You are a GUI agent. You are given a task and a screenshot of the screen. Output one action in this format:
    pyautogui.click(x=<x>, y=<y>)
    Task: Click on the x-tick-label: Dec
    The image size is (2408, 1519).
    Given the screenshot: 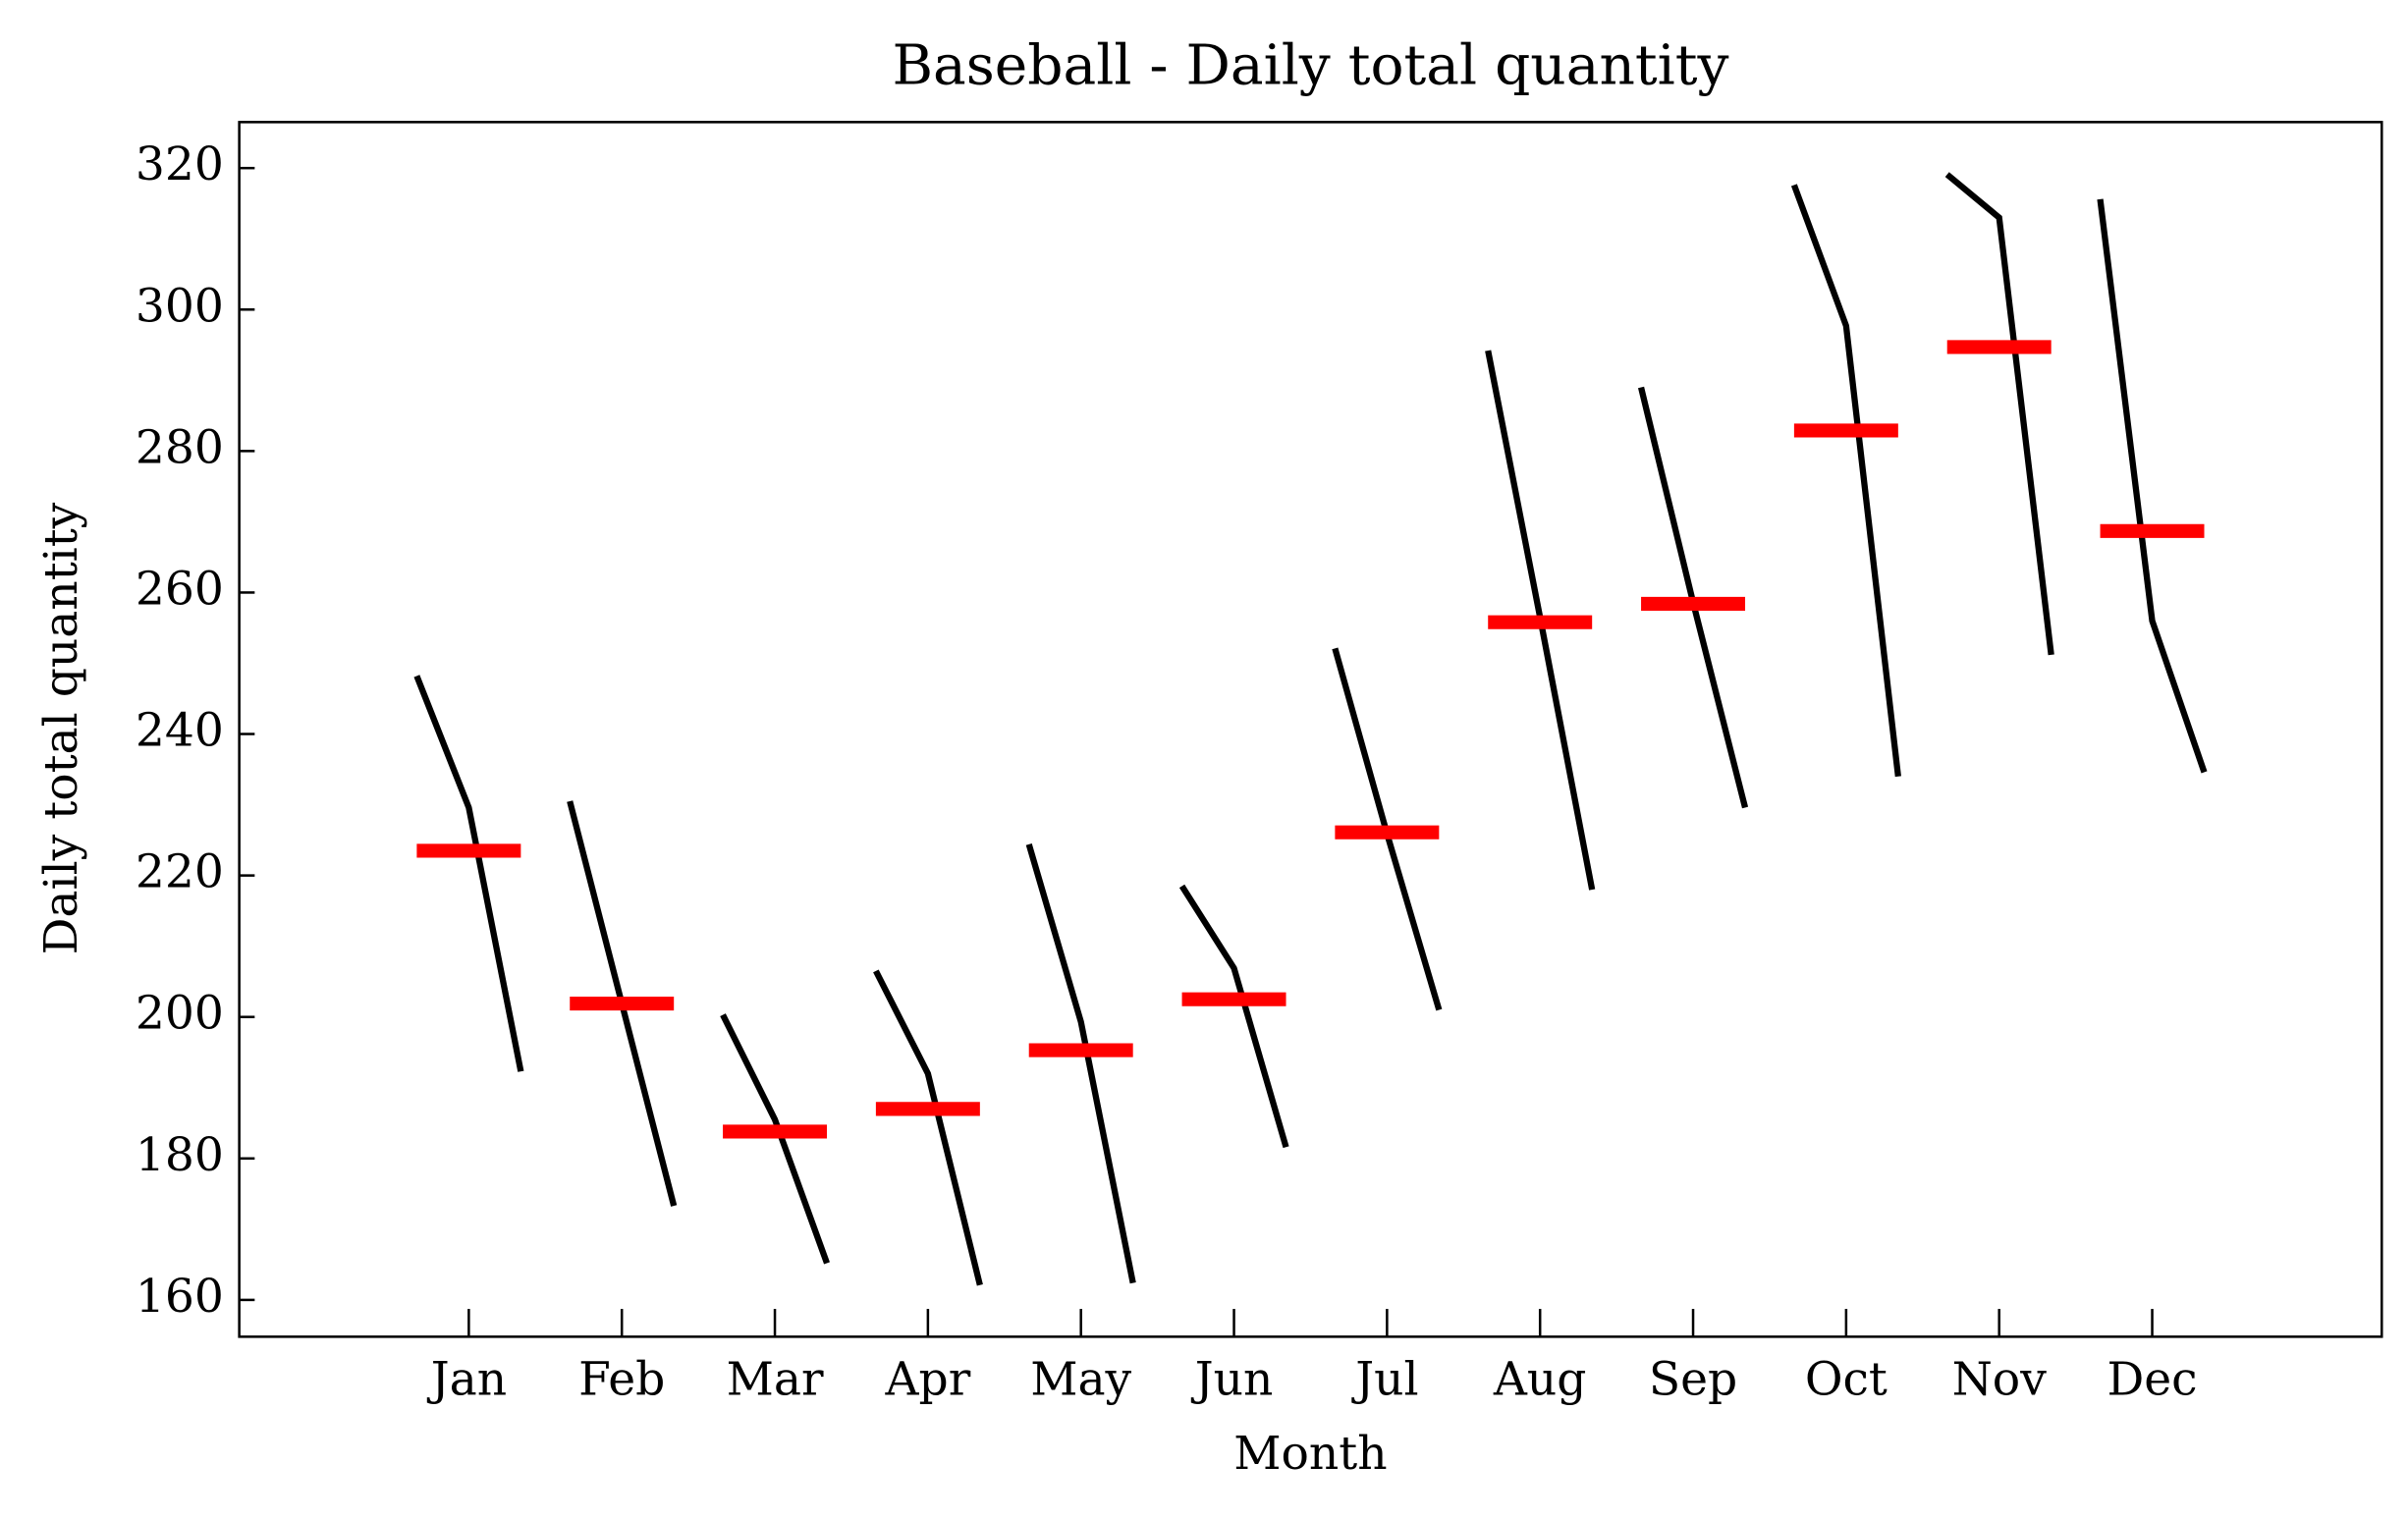 What is the action you would take?
    pyautogui.click(x=2152, y=1380)
    